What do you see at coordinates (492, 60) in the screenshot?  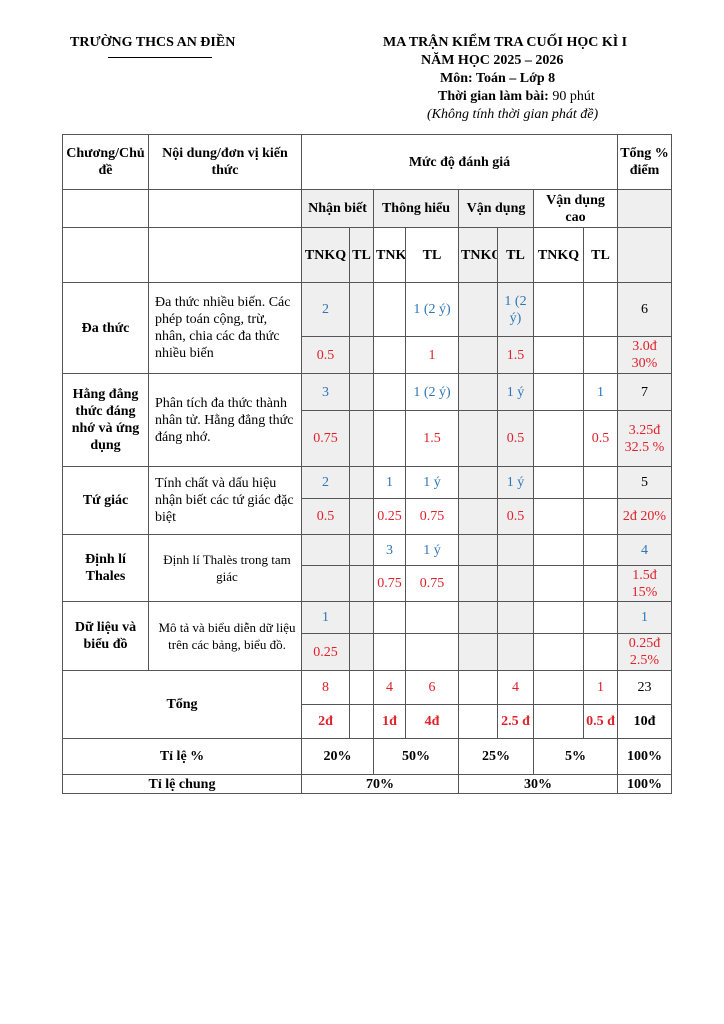 I see `school-year: NĂM HỌC 2025 – 2026` at bounding box center [492, 60].